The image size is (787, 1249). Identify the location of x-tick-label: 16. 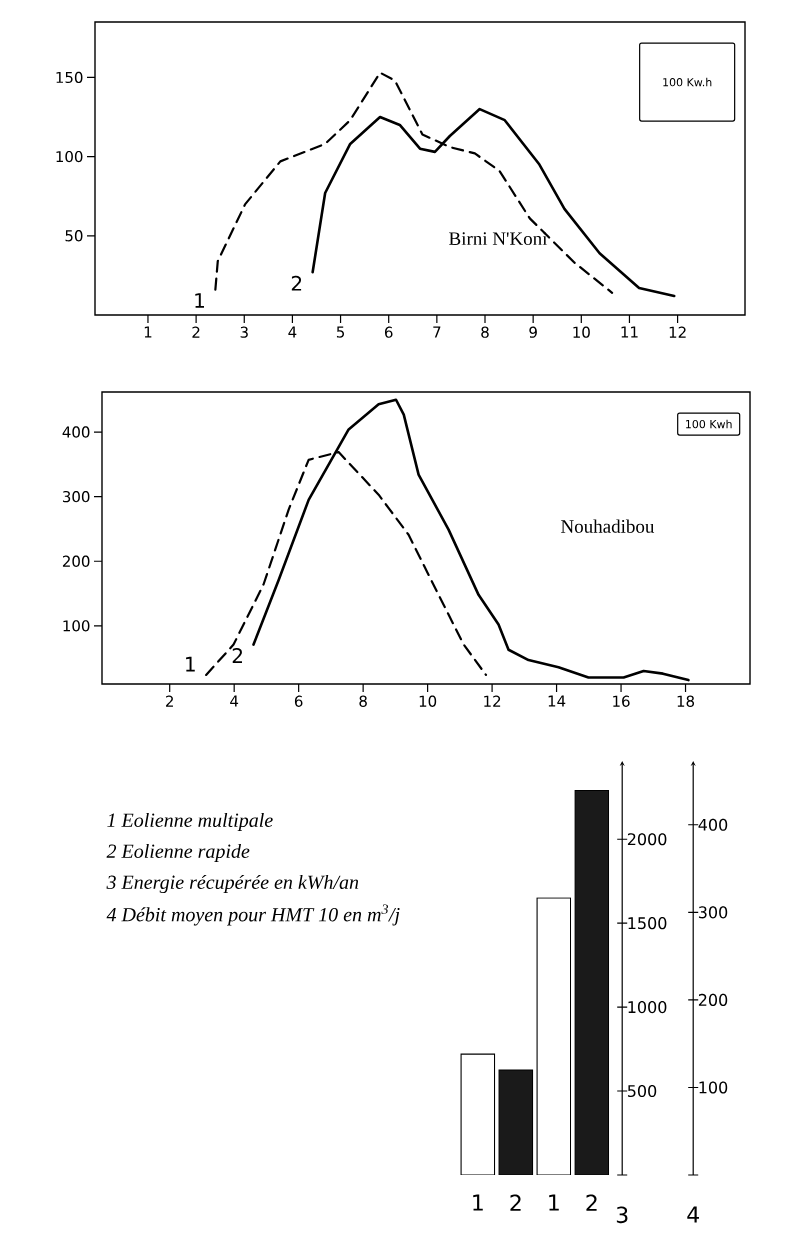
(621, 701).